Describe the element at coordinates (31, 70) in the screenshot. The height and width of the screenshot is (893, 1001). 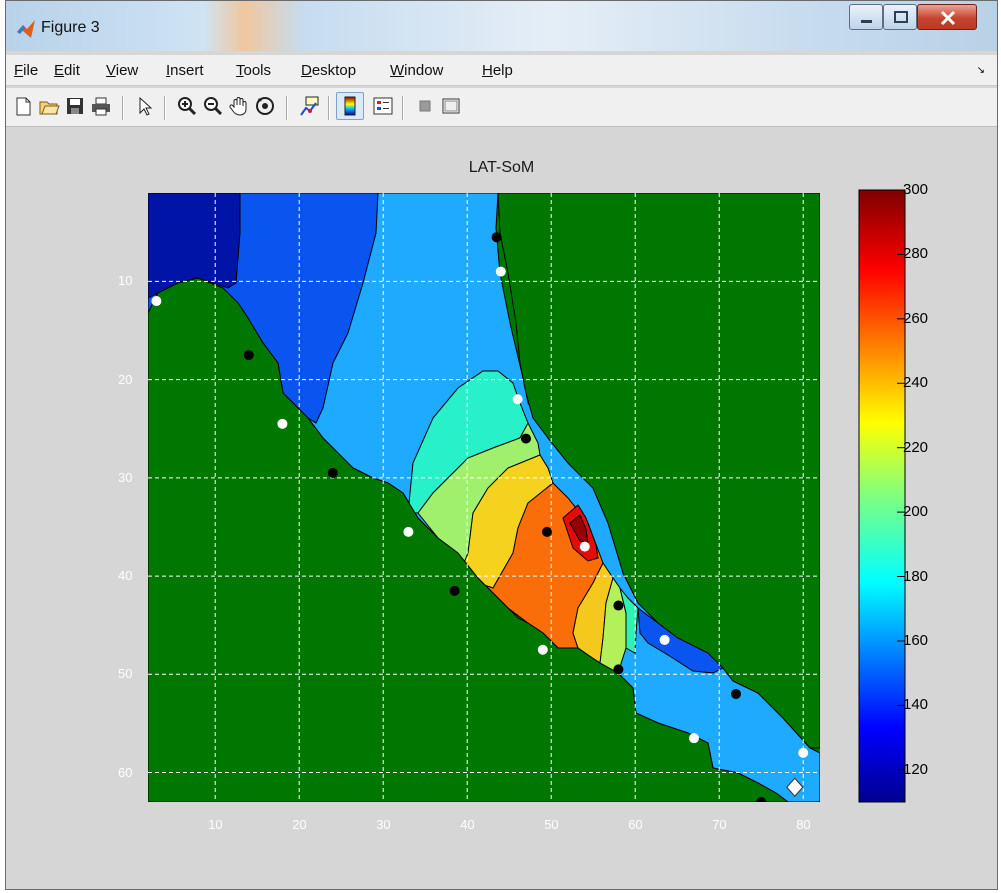
I see `menu-file-rest: ile` at that location.